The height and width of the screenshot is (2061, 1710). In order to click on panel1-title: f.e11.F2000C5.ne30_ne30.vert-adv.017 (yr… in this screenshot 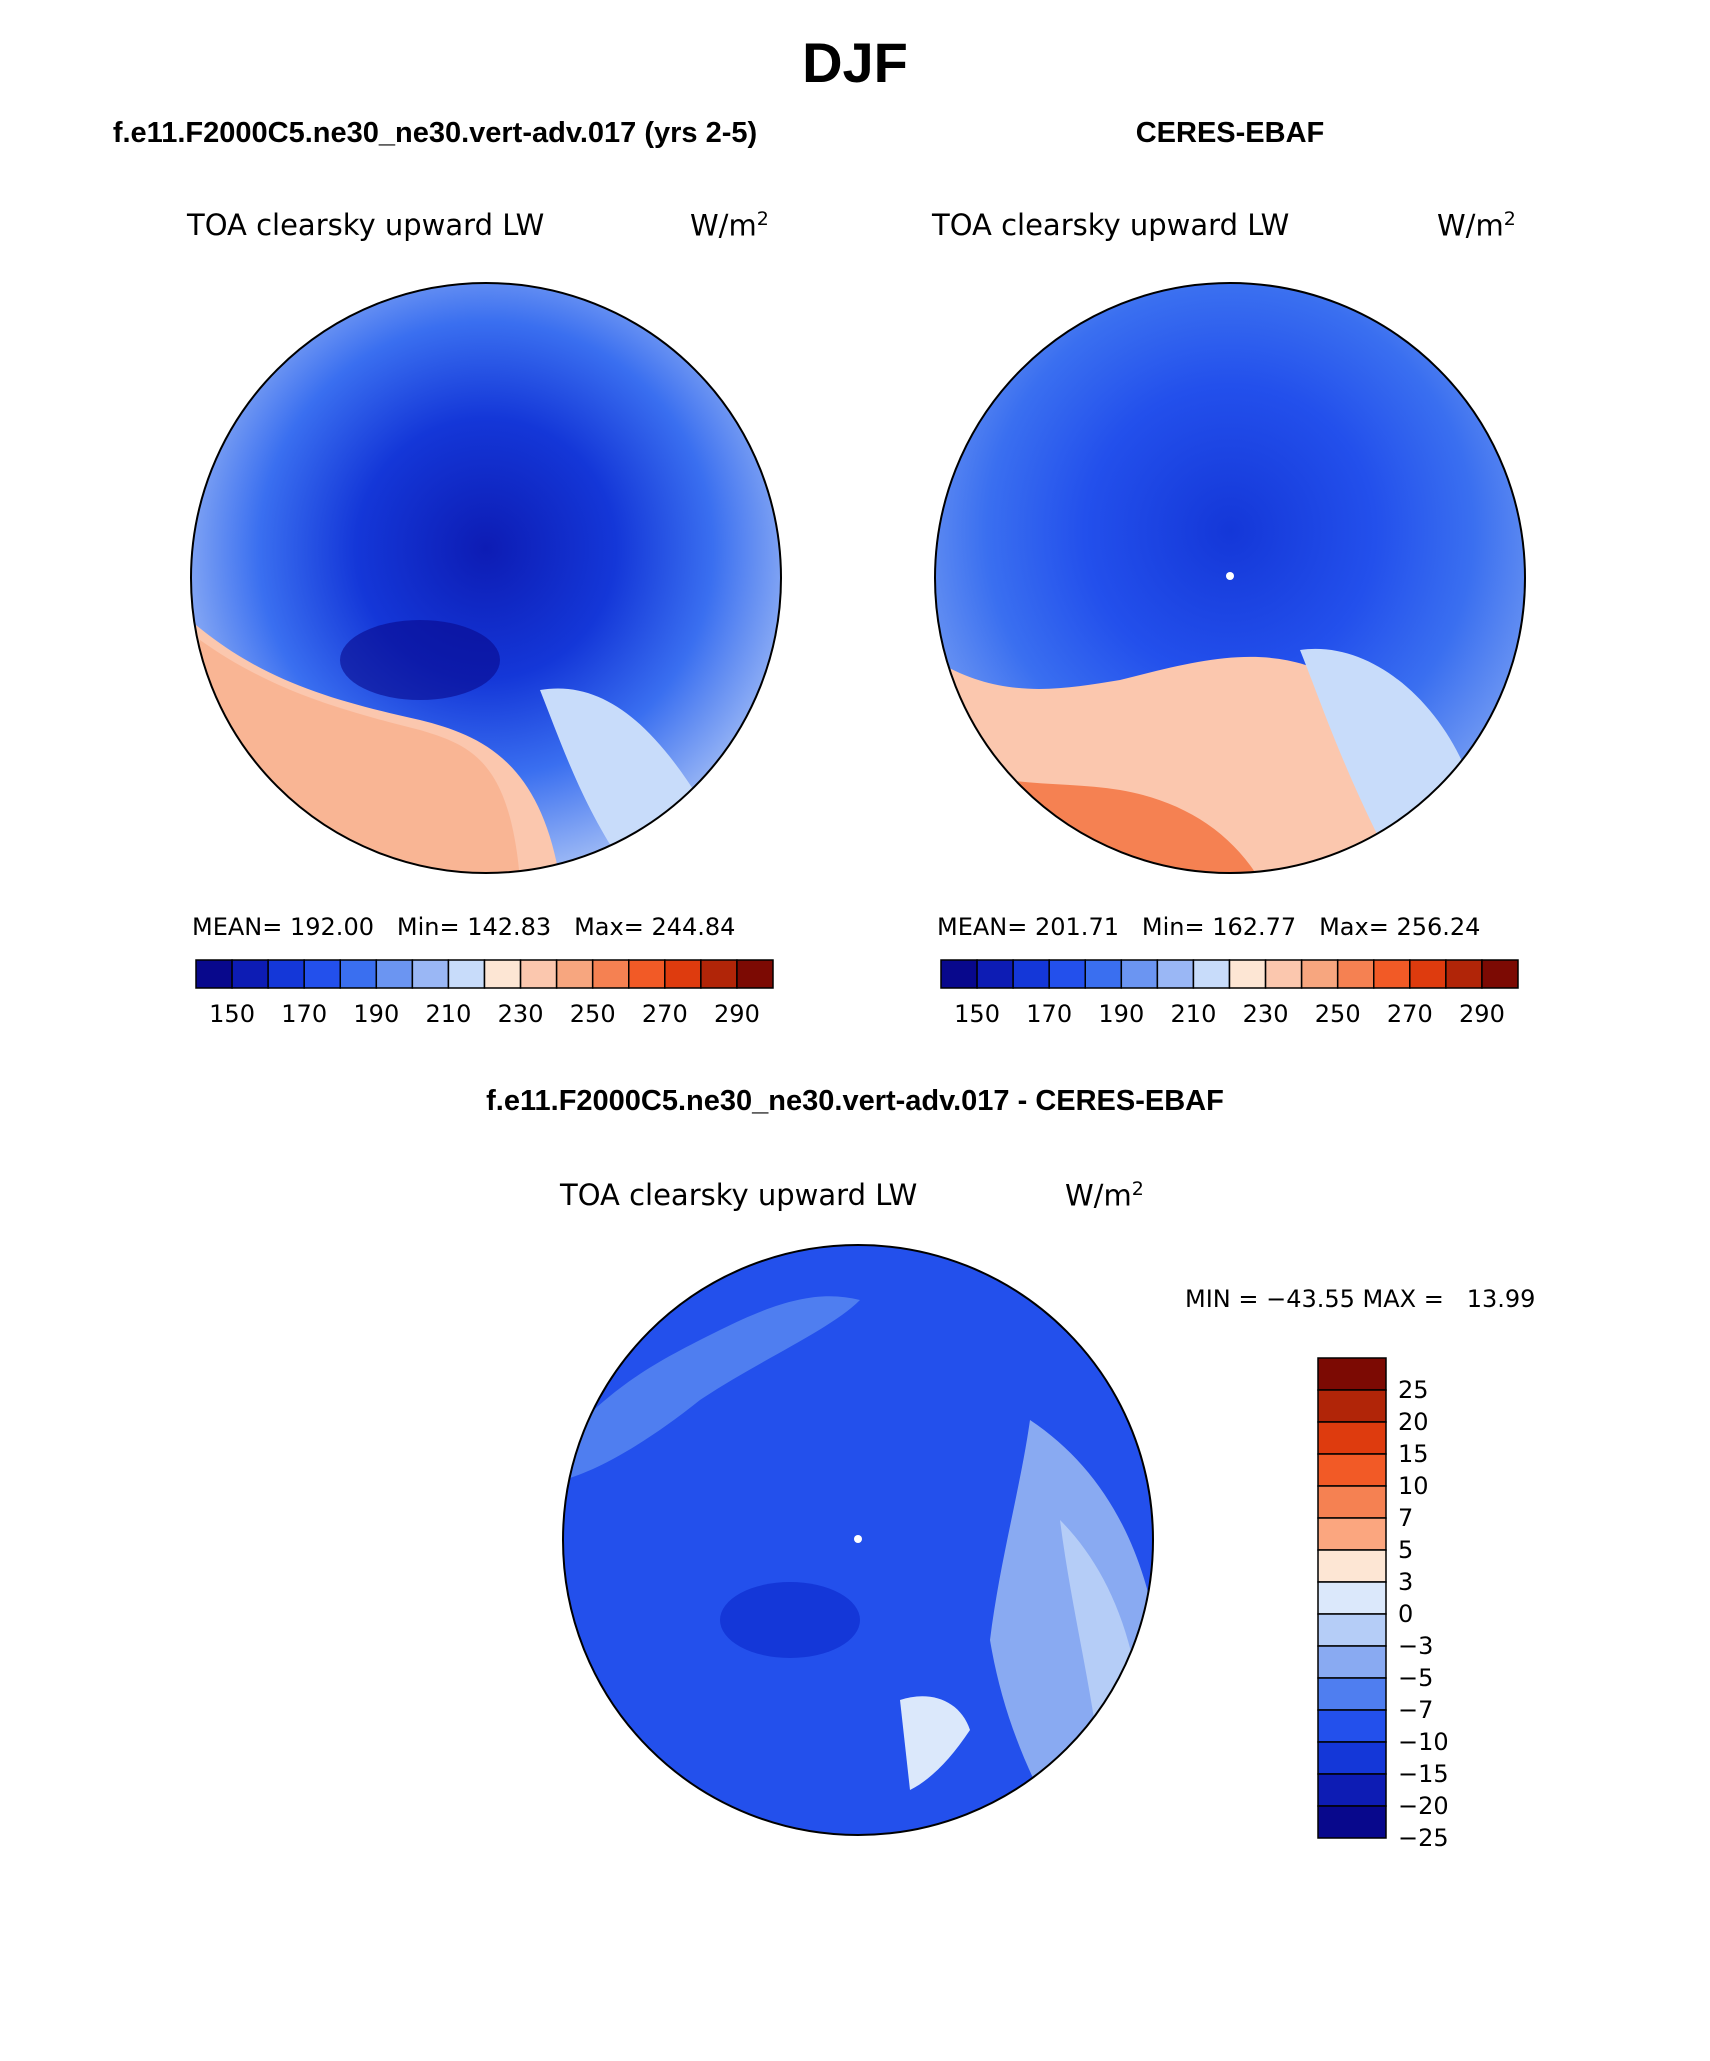, I will do `click(435, 133)`.